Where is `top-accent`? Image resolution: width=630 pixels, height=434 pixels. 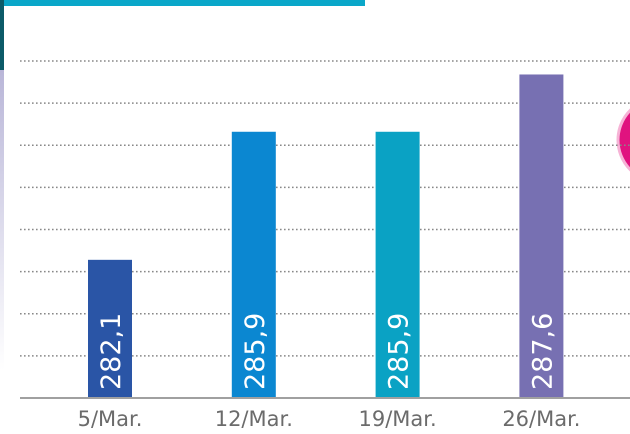
top-accent is located at coordinates (182, 3).